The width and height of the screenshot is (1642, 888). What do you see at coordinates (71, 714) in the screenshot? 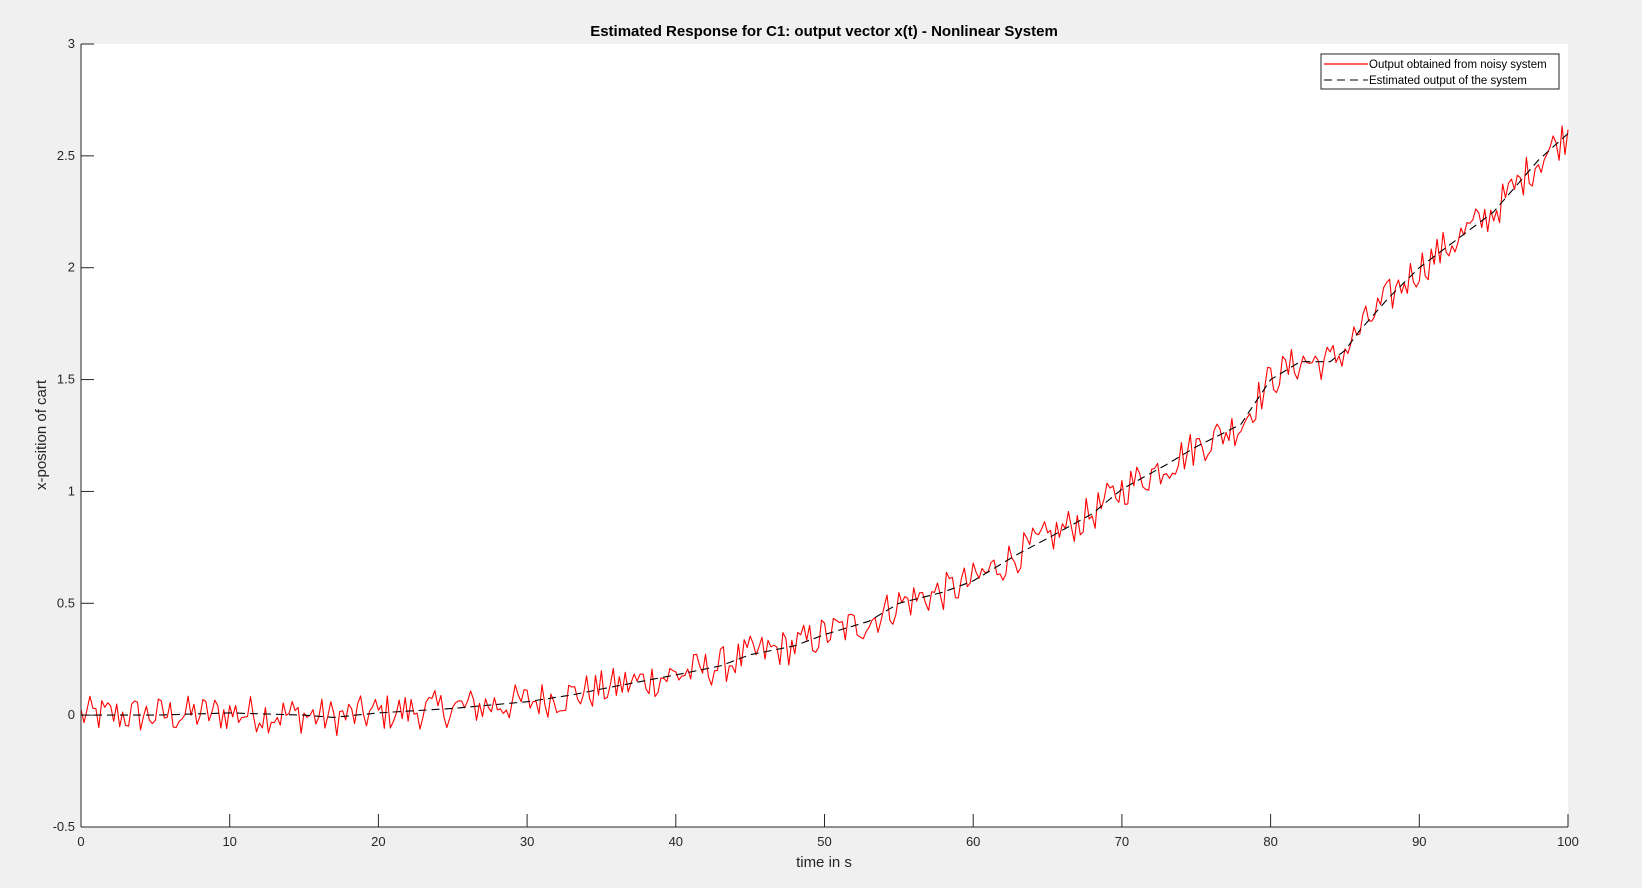
I see `y-tick-label: 0` at bounding box center [71, 714].